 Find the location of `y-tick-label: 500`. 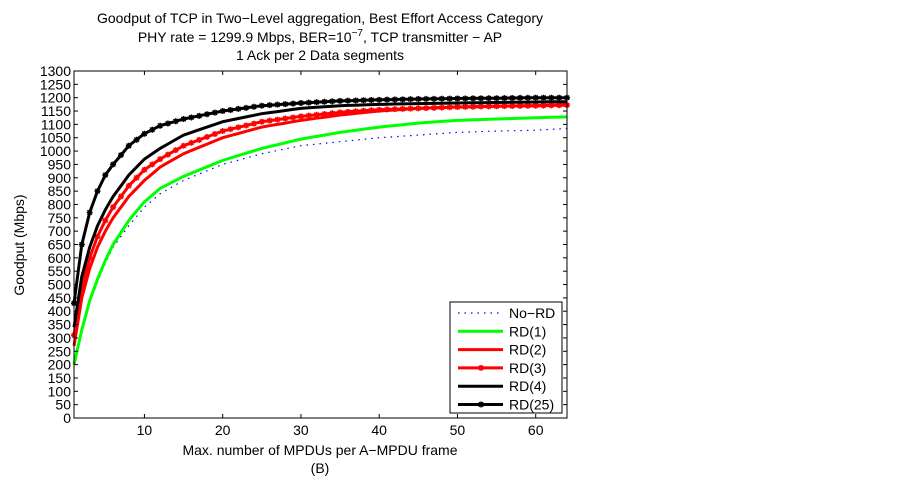

y-tick-label: 500 is located at coordinates (60, 285).